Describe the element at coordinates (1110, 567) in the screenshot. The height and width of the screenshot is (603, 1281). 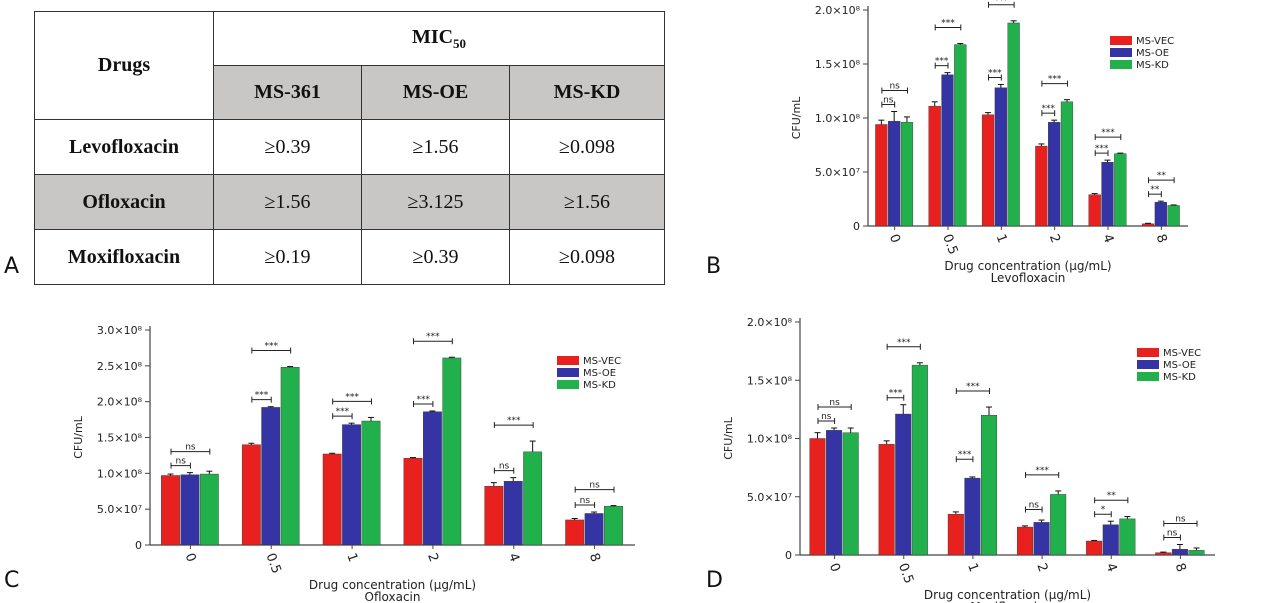
I see `x-tick-label: 4` at that location.